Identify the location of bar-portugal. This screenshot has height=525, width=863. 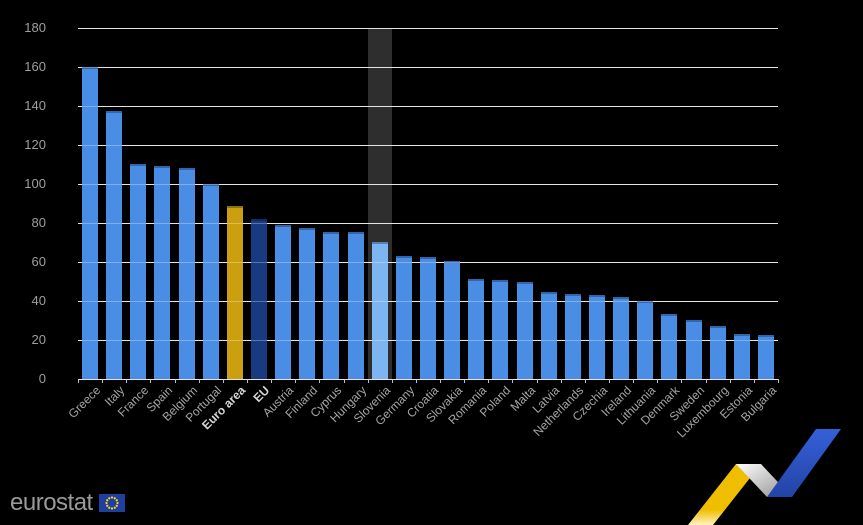
(210, 281).